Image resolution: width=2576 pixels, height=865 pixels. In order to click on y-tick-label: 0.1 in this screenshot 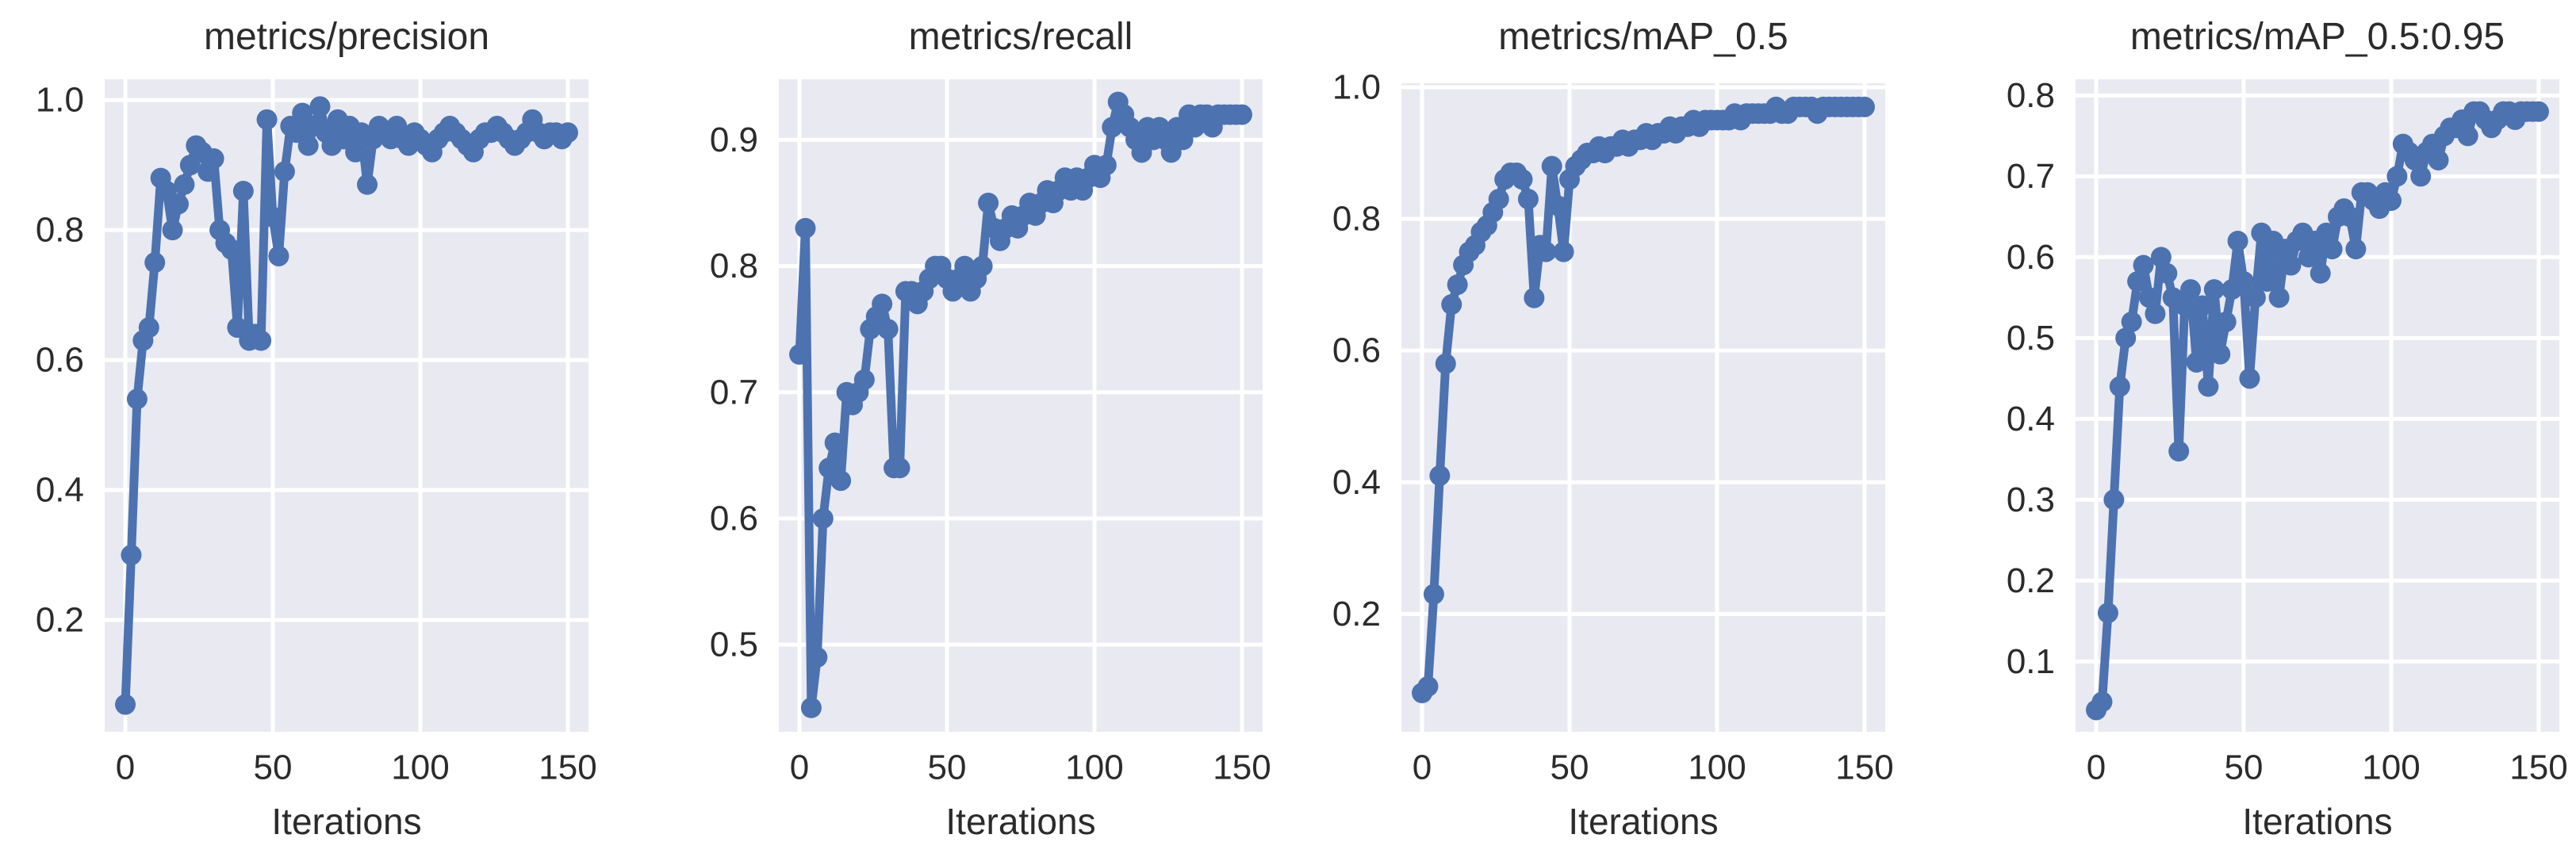, I will do `click(2031, 661)`.